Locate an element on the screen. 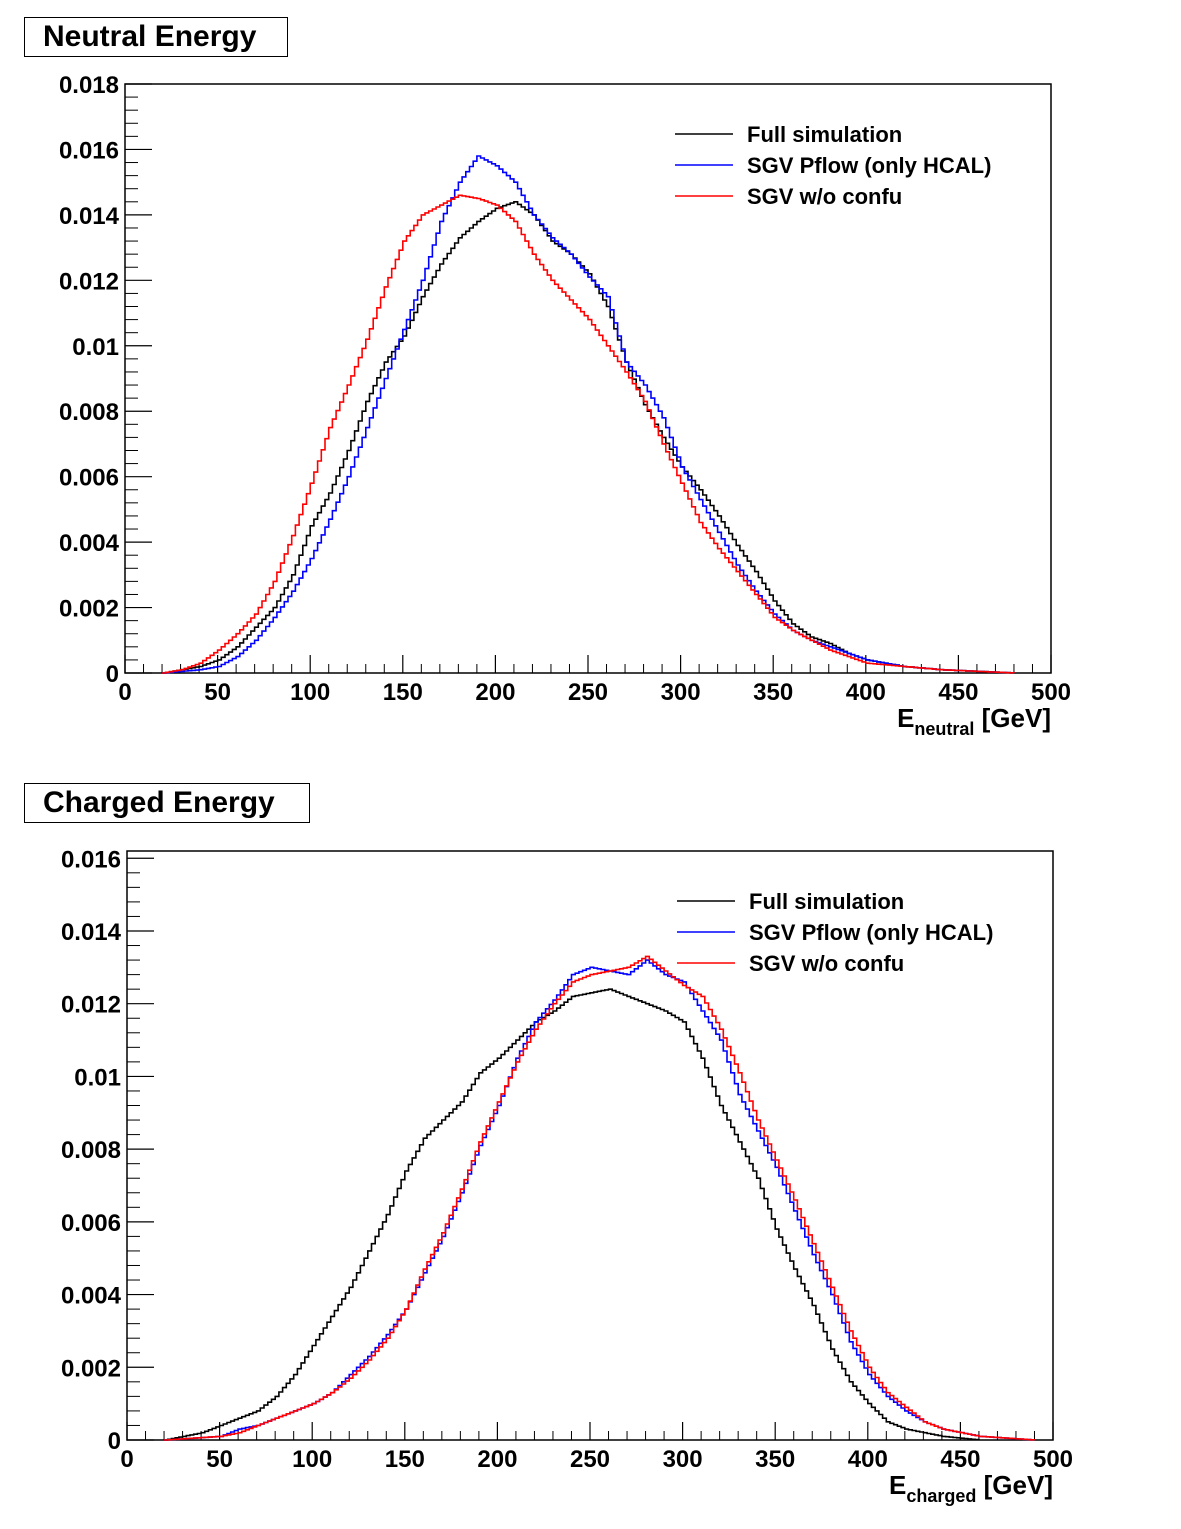  x-axis-label: Echarged [GeV] is located at coordinates (971, 1488).